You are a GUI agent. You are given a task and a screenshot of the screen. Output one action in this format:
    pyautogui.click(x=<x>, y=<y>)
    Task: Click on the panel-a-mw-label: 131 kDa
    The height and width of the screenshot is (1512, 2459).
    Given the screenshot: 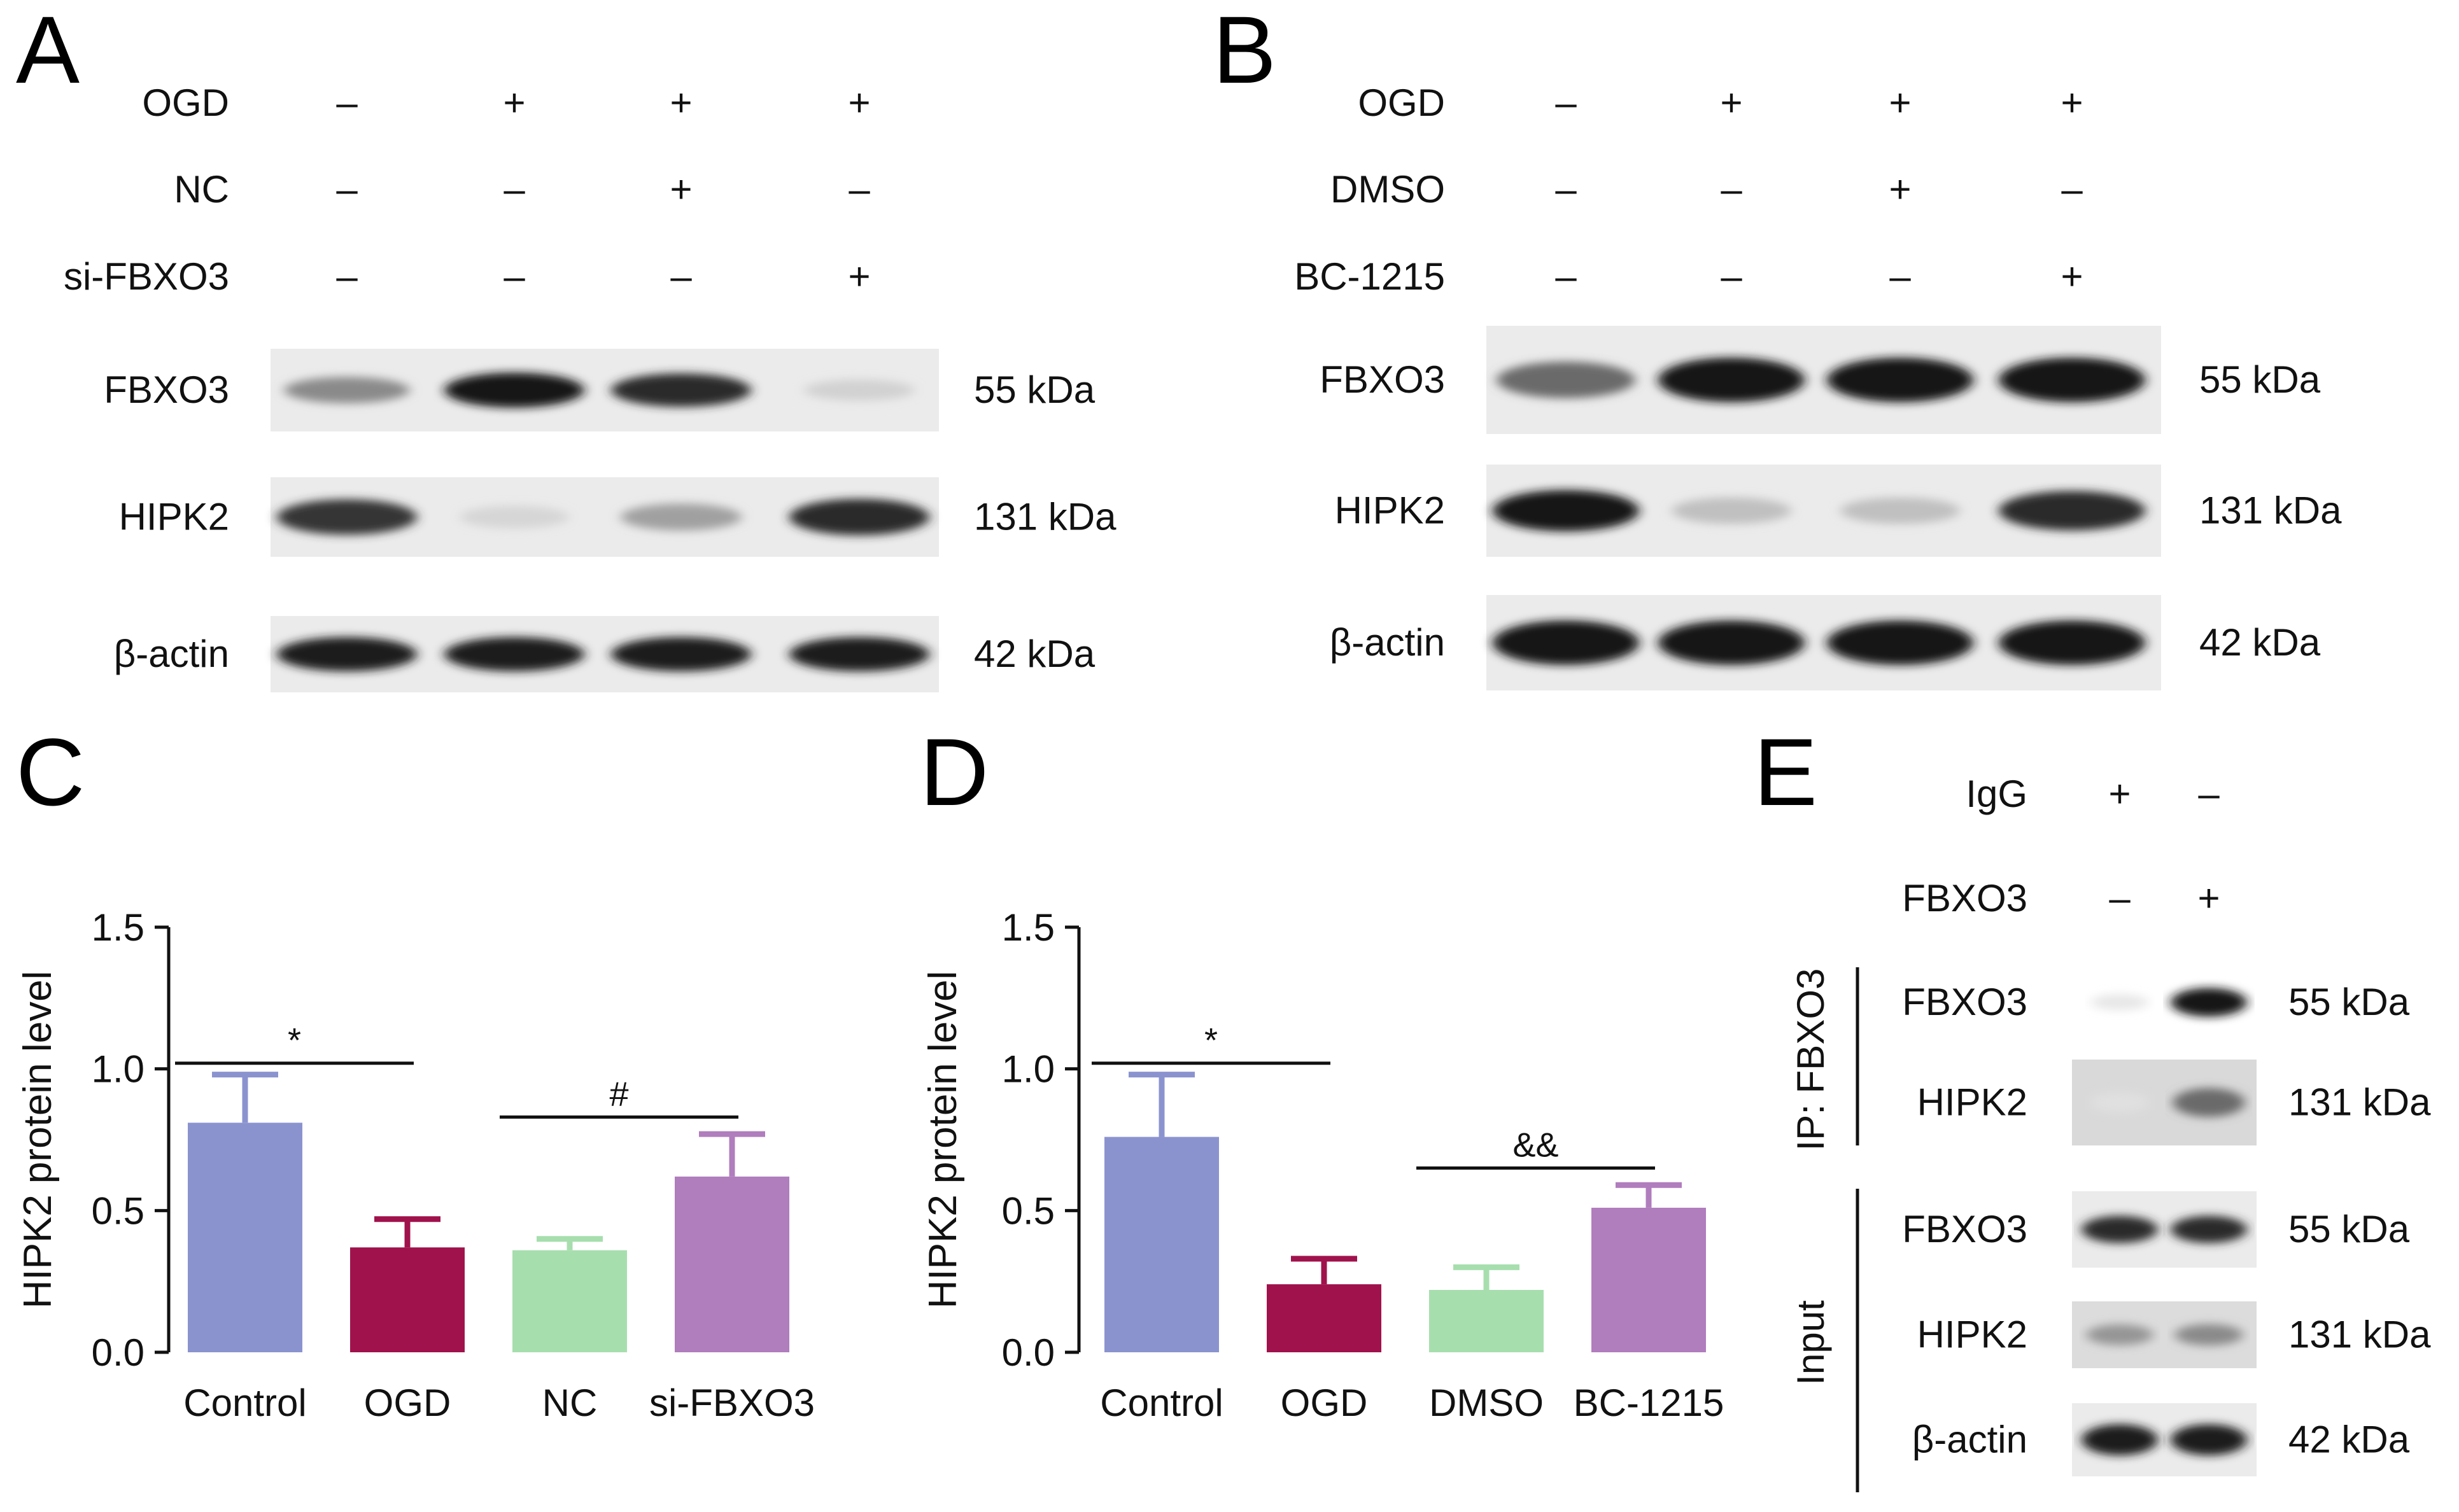 What is the action you would take?
    pyautogui.click(x=1045, y=517)
    